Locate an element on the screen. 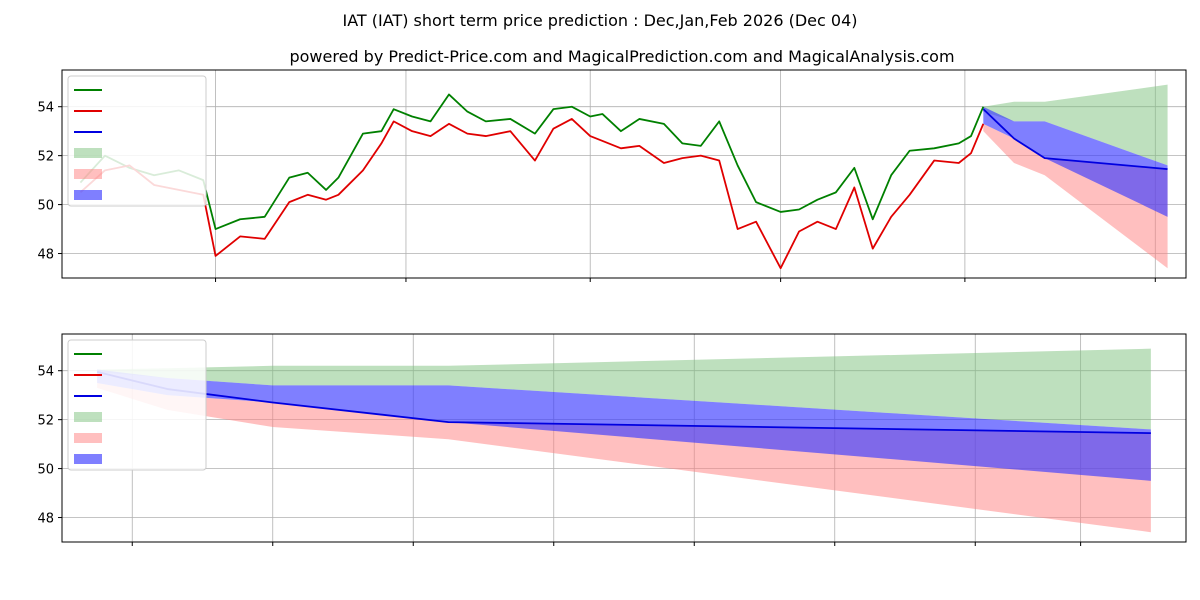 Image resolution: width=1200 pixels, height=600 pixels. series-line-close is located at coordinates (1075, 139).